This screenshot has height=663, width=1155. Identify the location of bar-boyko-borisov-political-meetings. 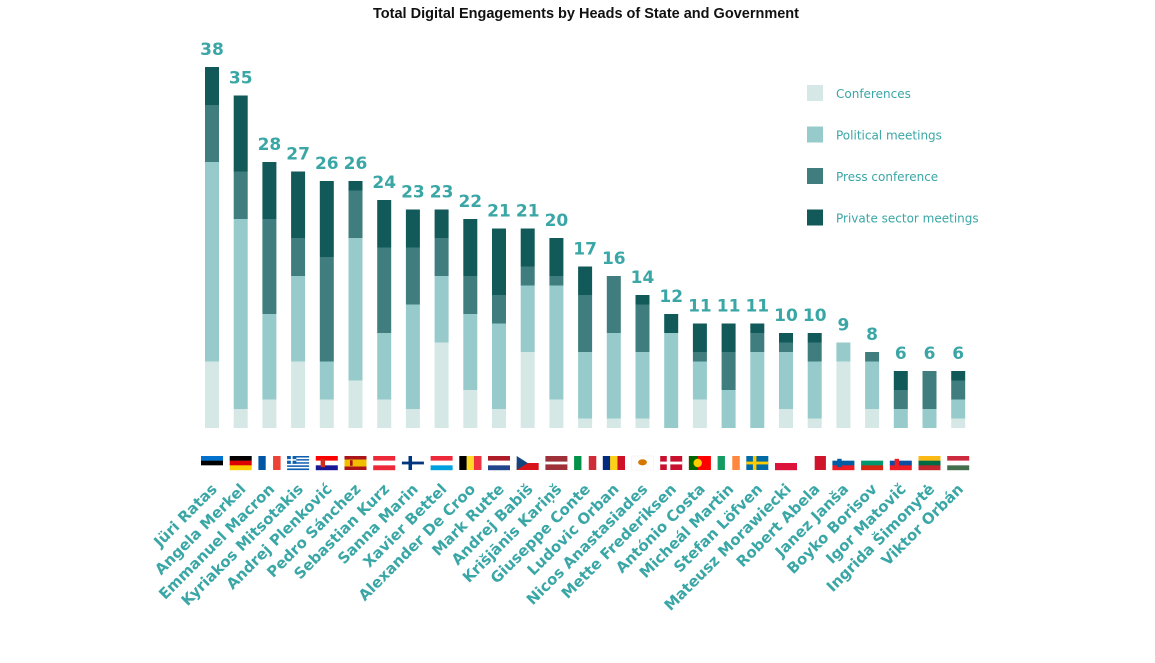
(872, 385).